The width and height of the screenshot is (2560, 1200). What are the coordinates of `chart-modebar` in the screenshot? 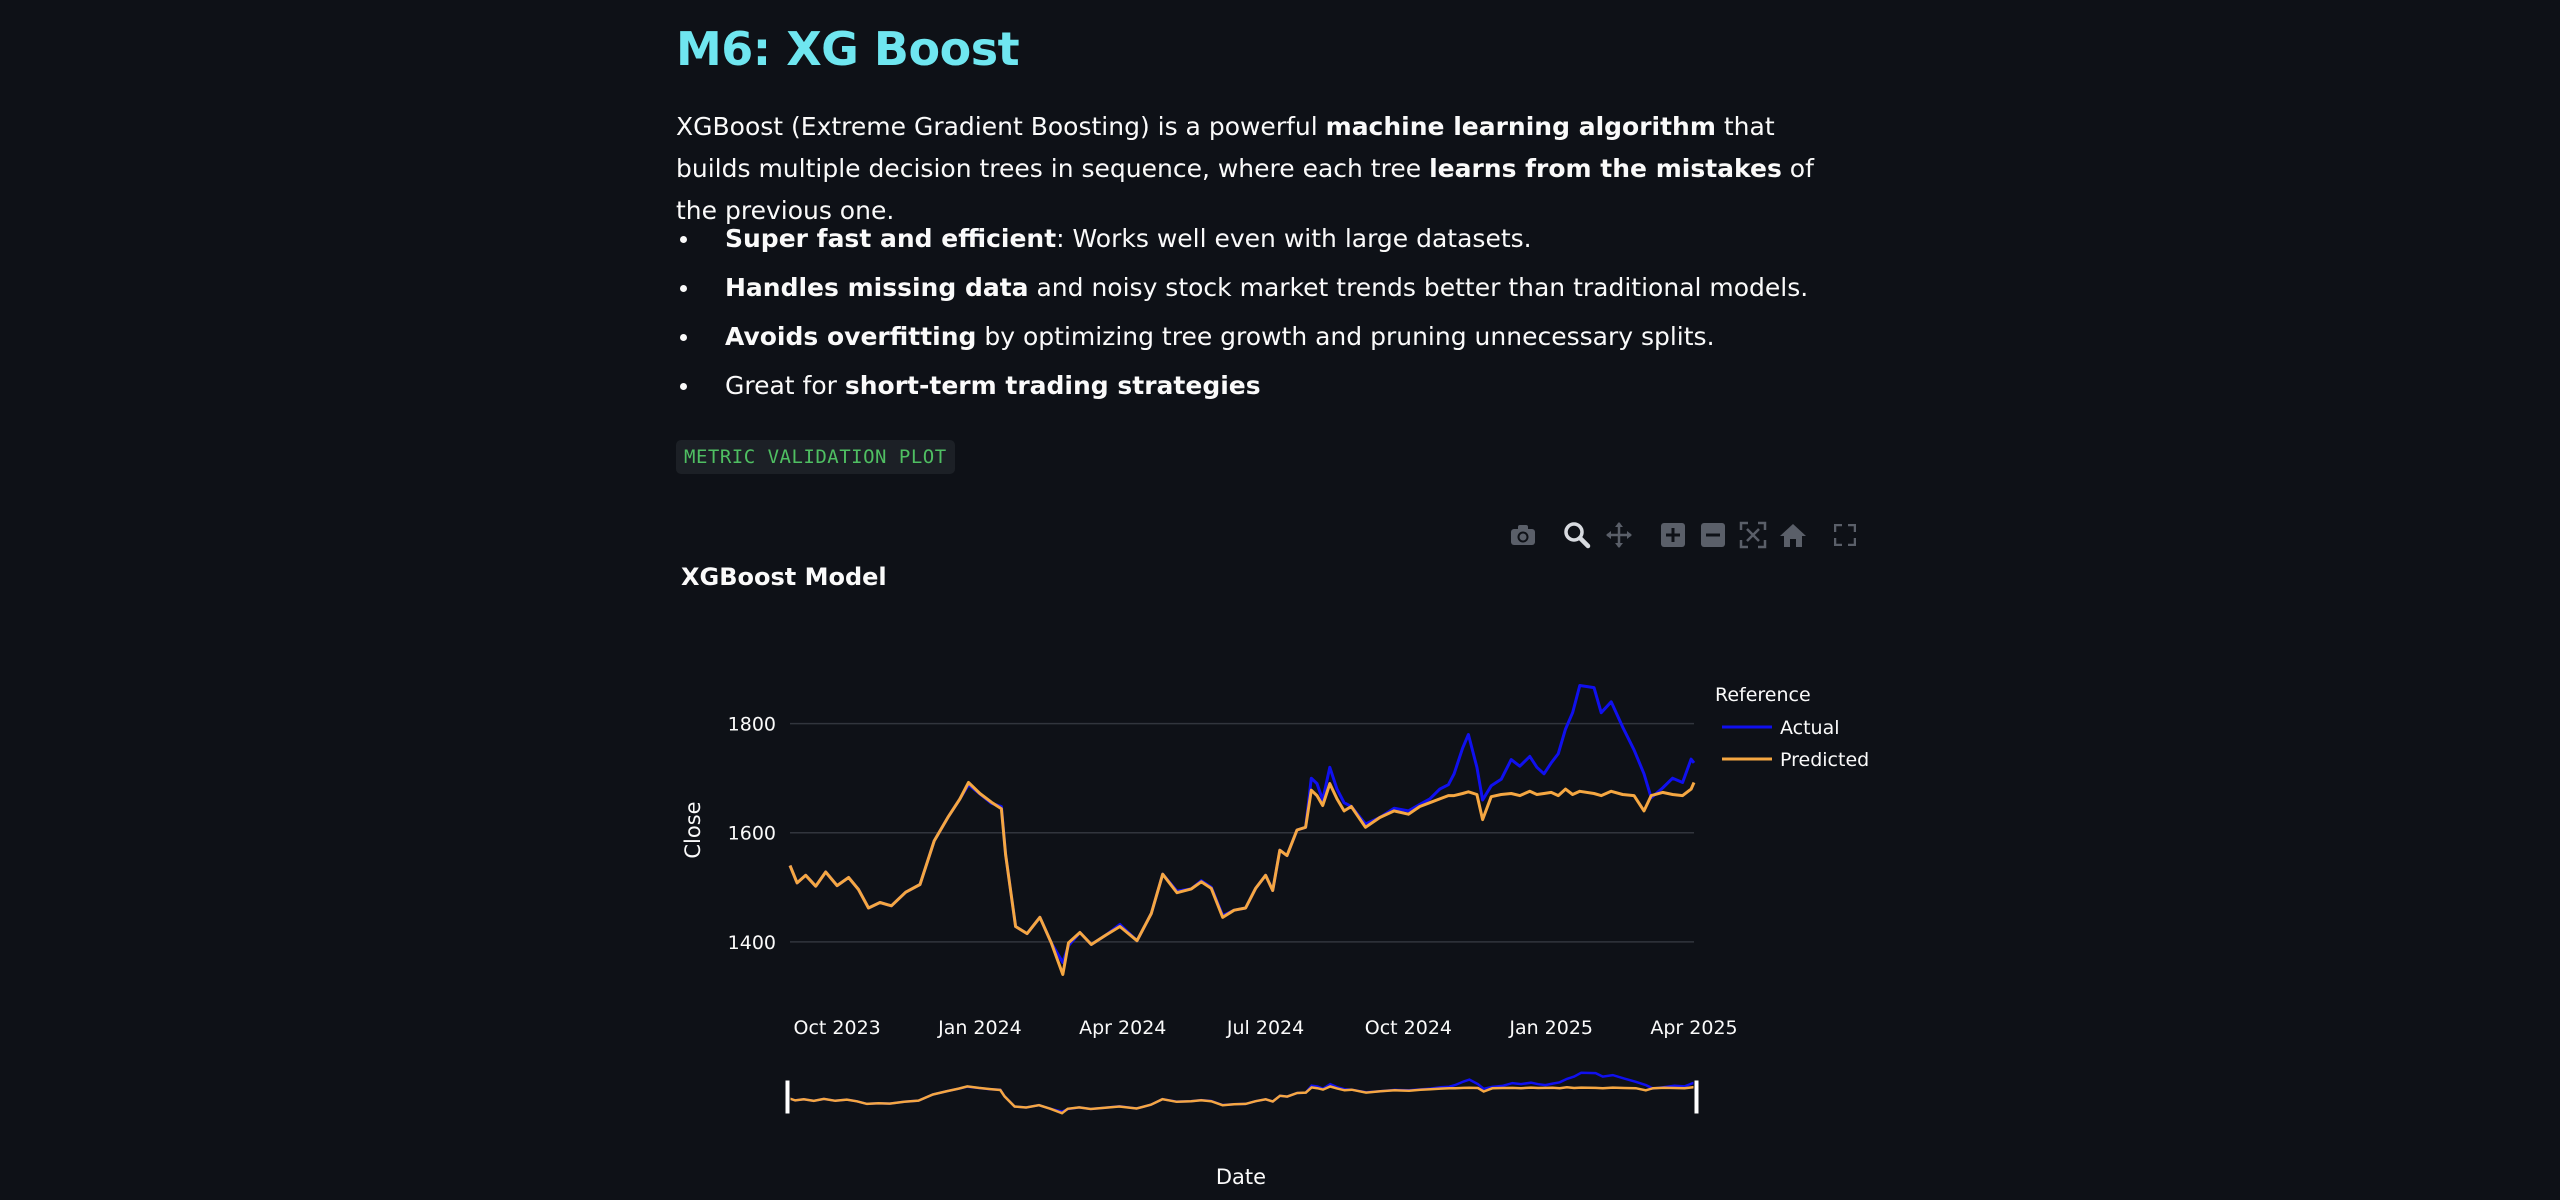 It's located at (1276, 536).